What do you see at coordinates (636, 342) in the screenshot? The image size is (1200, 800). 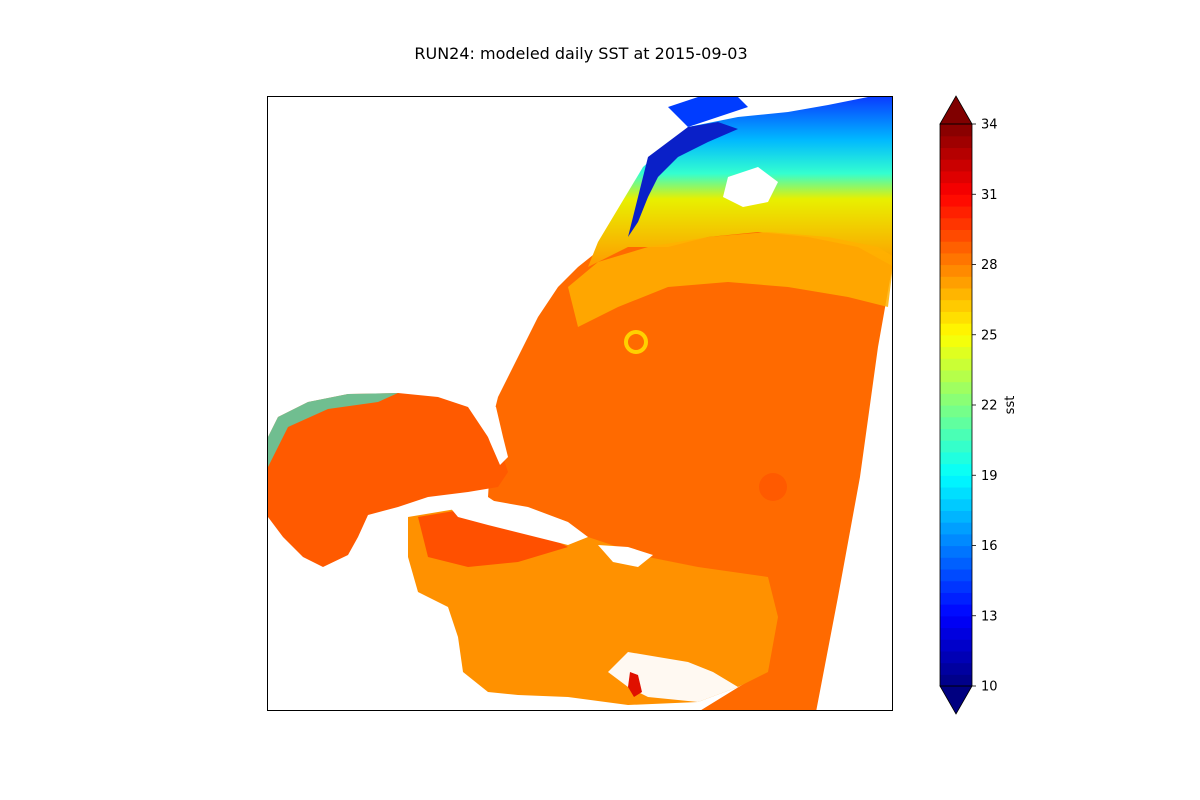 I see `warm-eddy` at bounding box center [636, 342].